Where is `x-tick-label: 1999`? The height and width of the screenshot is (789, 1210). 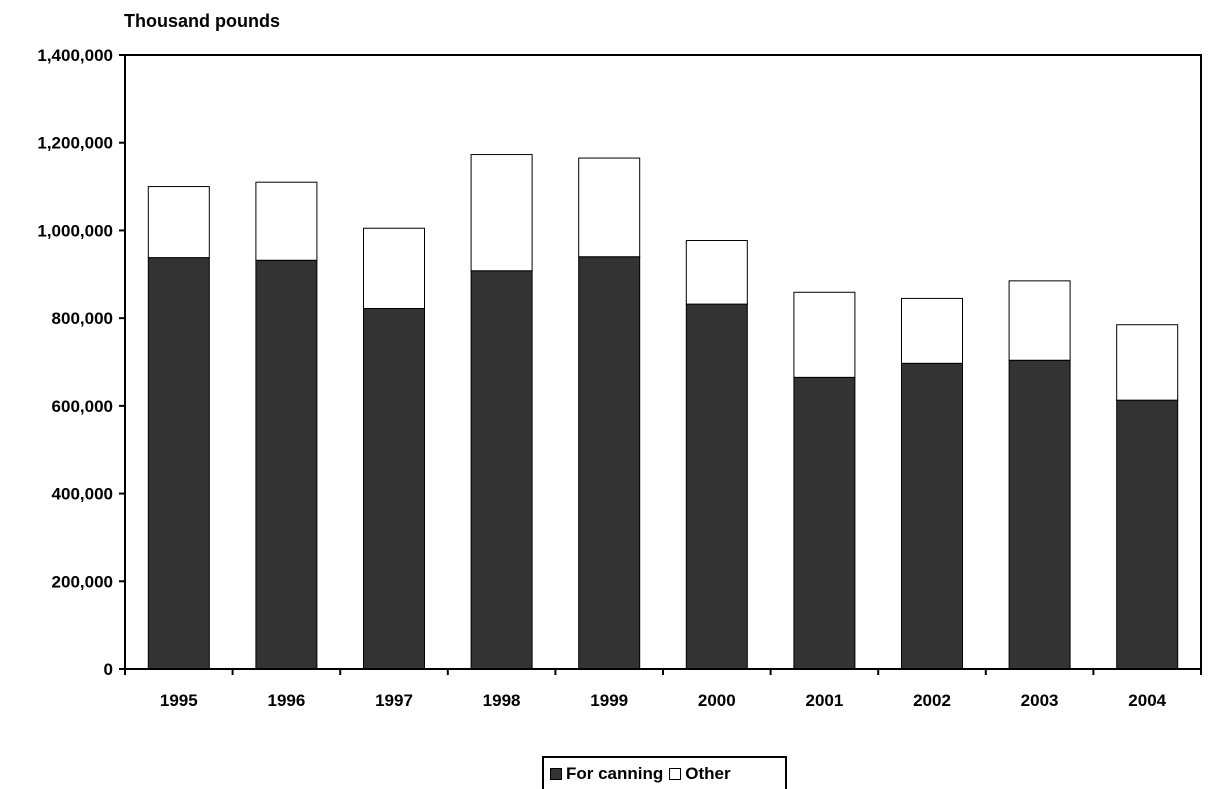
x-tick-label: 1999 is located at coordinates (609, 700).